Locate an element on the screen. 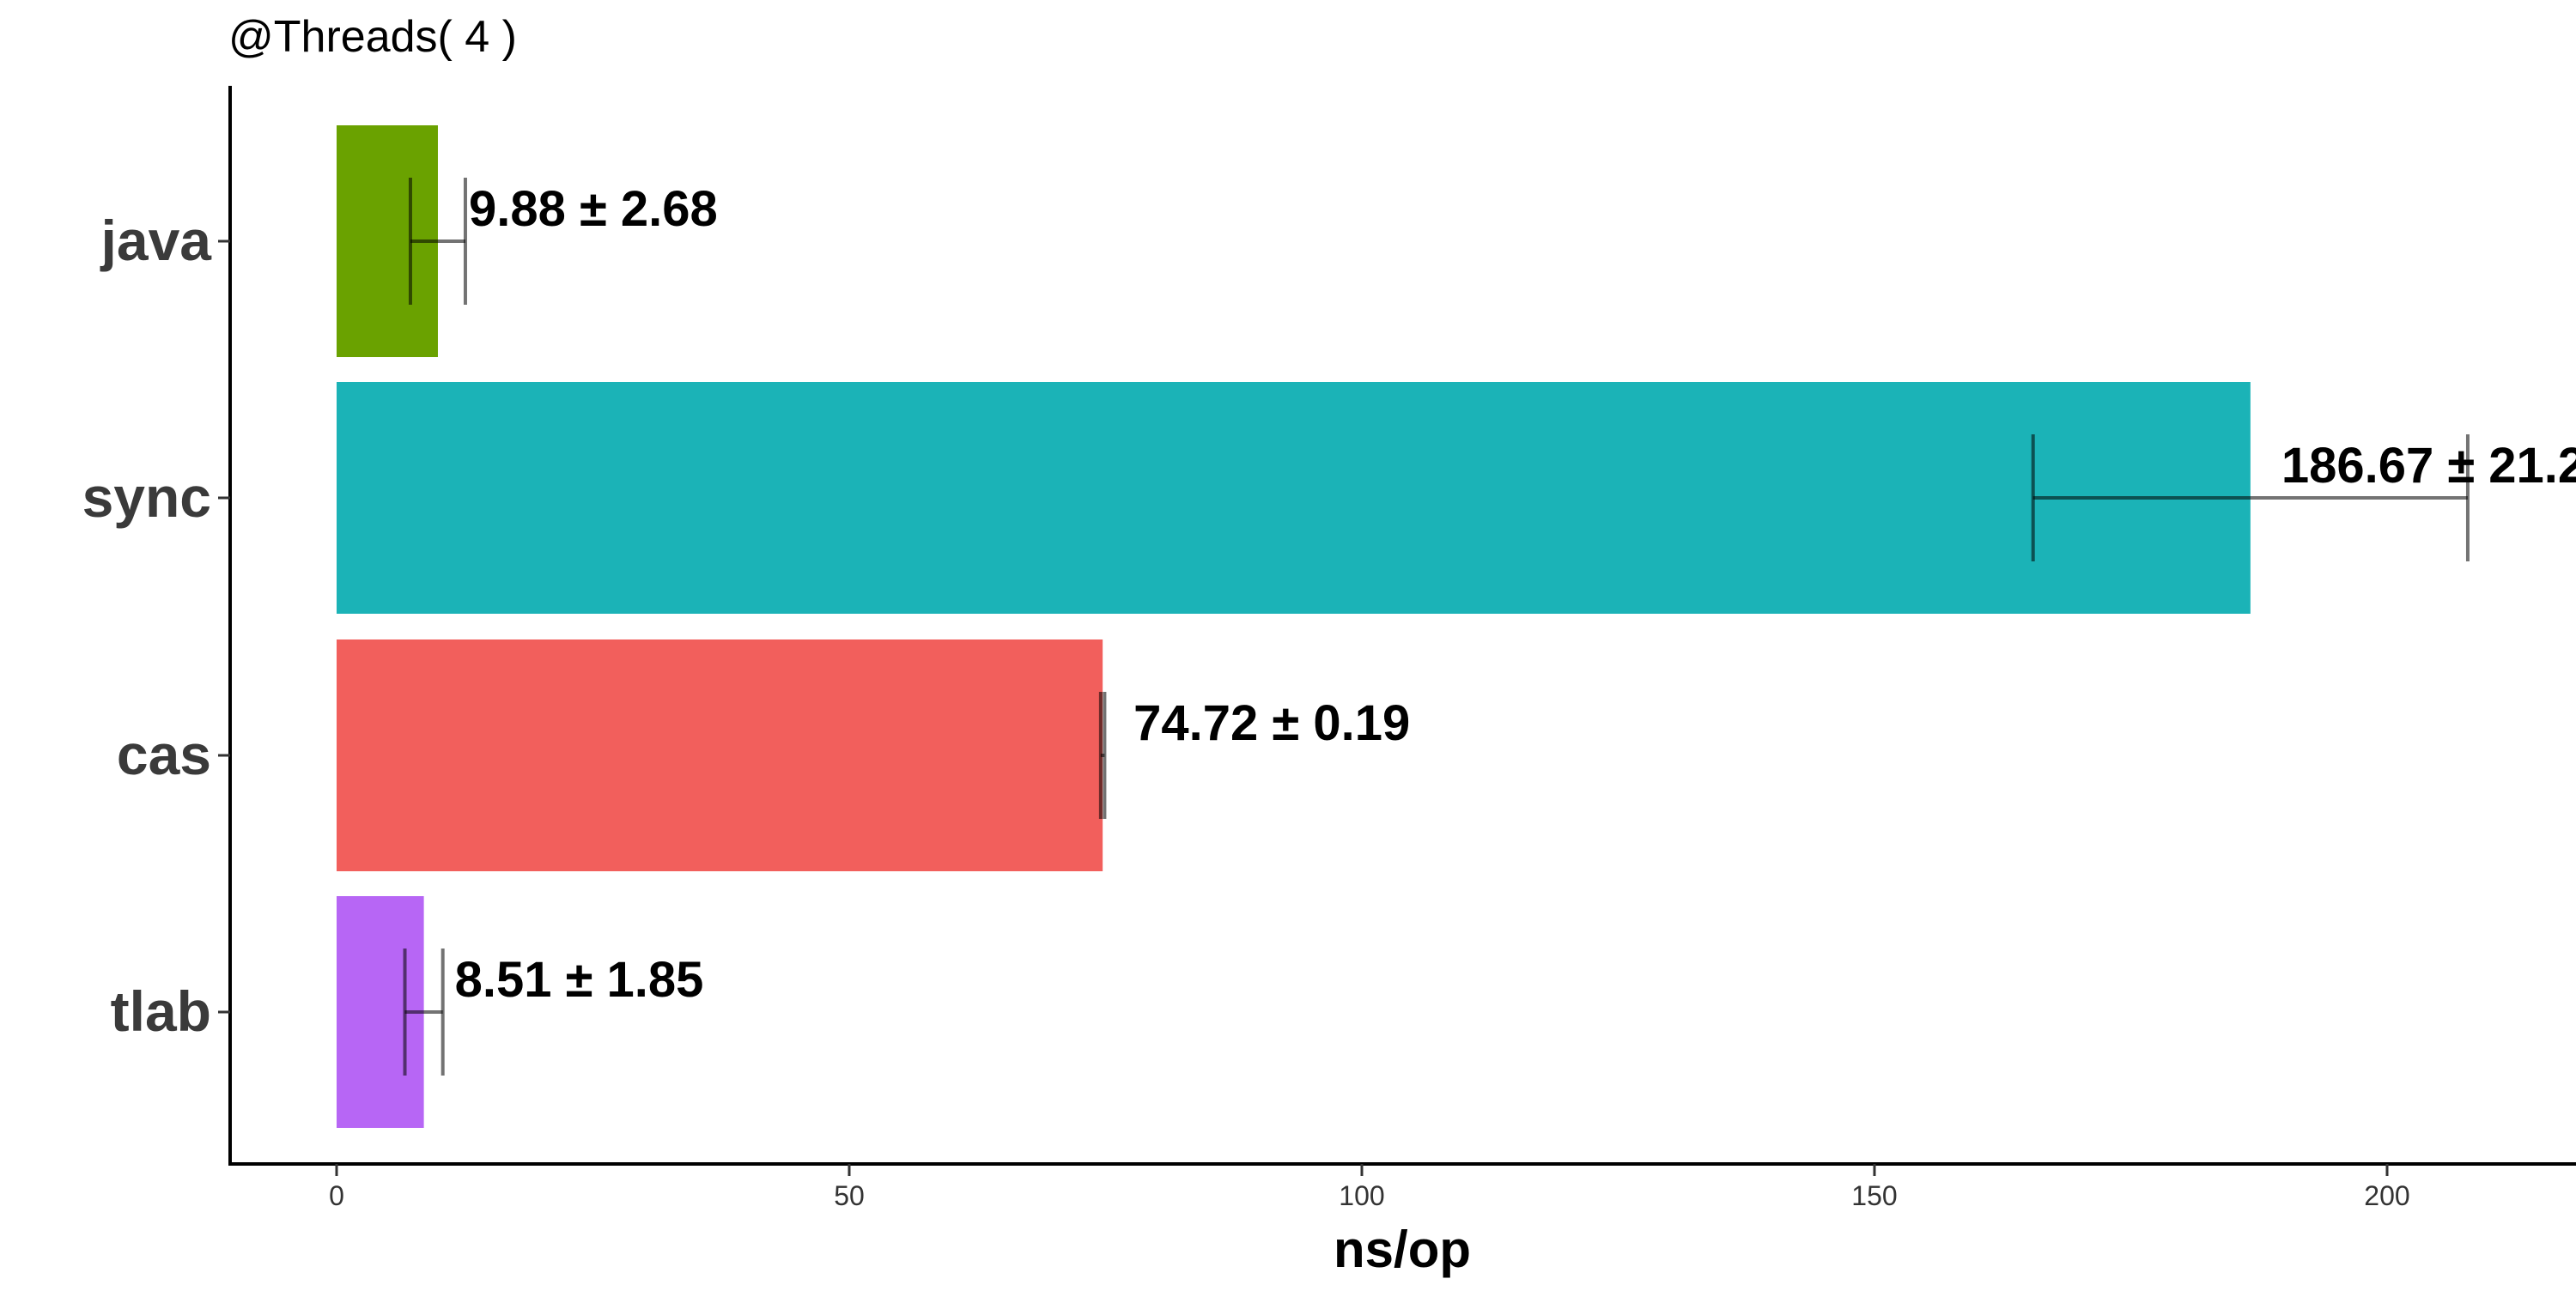 This screenshot has width=2576, height=1291. category-label-sync: sync is located at coordinates (146, 497).